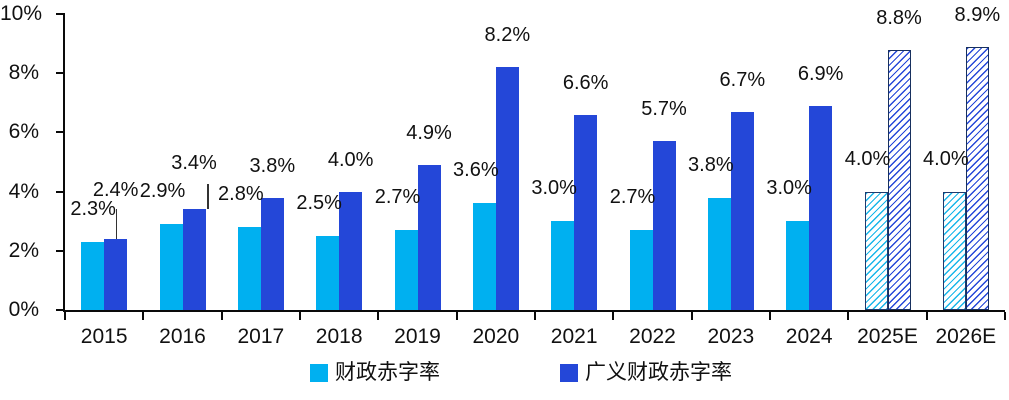  What do you see at coordinates (954, 250) in the screenshot?
I see `bar-deficit-2026E` at bounding box center [954, 250].